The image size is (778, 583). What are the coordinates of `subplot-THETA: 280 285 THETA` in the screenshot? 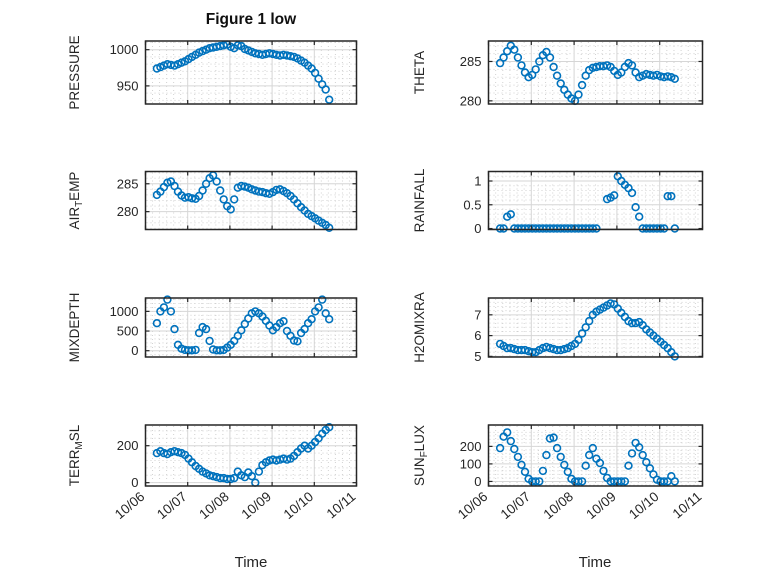 It's located at (558, 74).